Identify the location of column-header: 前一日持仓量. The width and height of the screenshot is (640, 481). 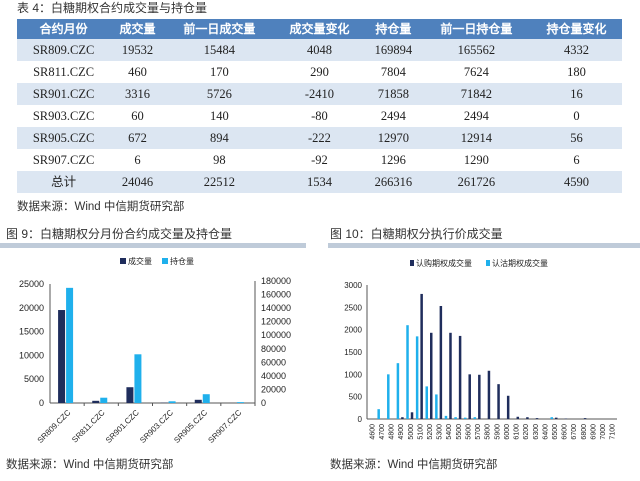
(476, 29).